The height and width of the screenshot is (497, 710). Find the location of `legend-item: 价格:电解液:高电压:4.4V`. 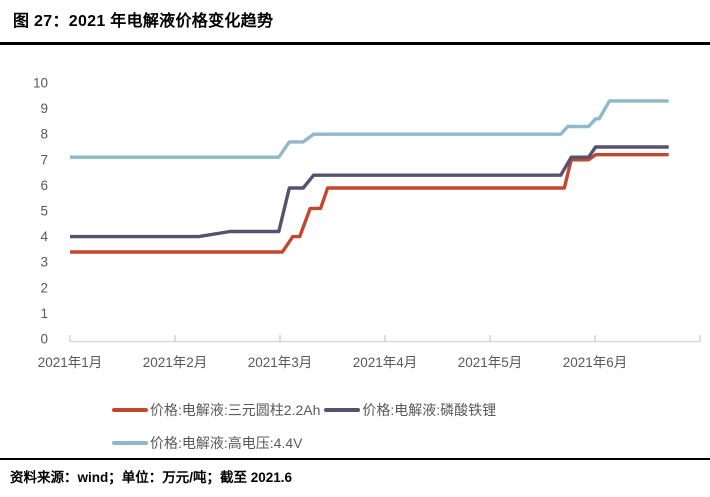

legend-item: 价格:电解液:高电压:4.4V is located at coordinates (207, 443).